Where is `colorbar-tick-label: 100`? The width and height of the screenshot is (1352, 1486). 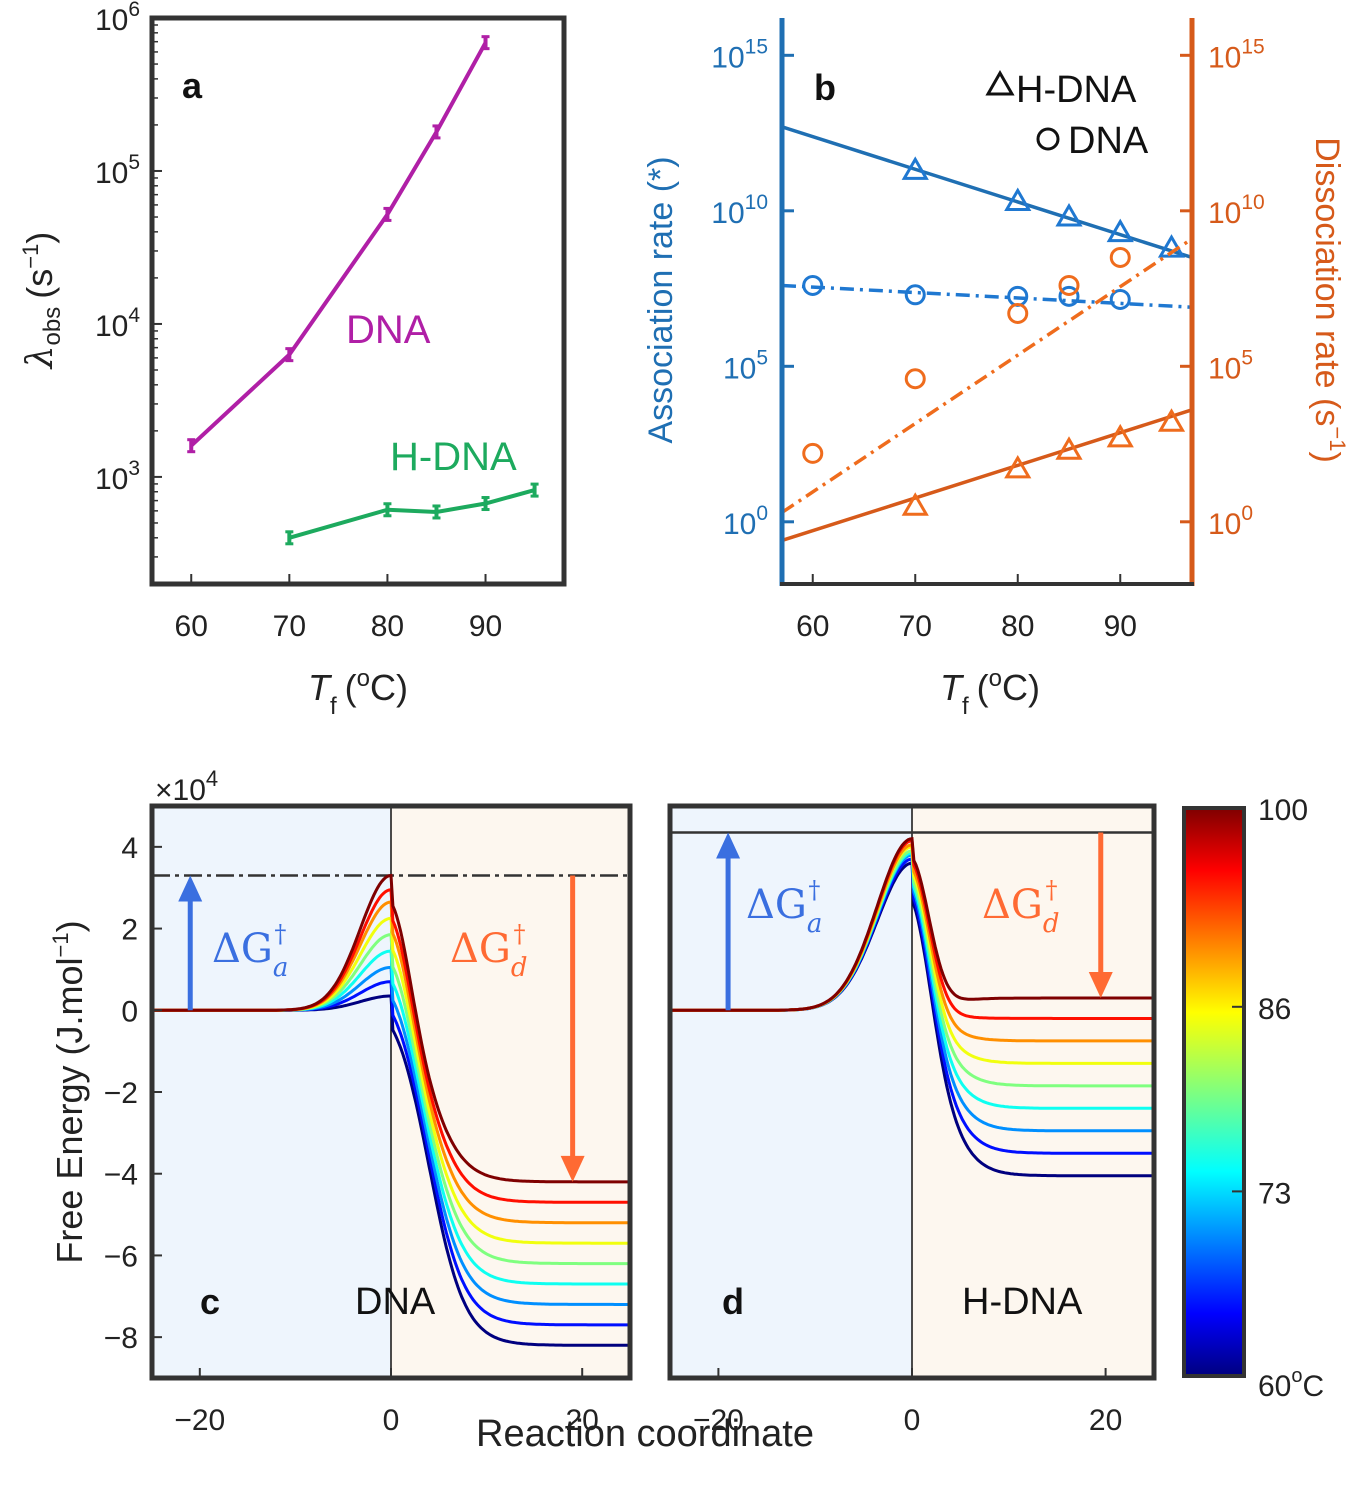 colorbar-tick-label: 100 is located at coordinates (1283, 810).